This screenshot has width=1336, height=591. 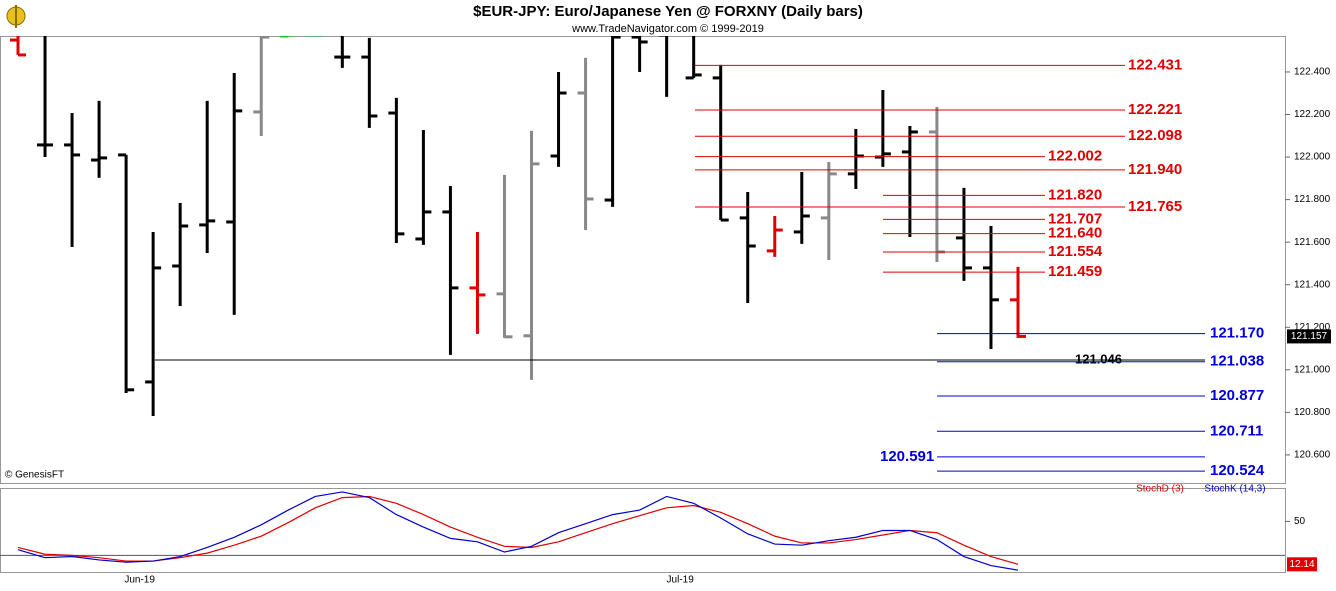 I want to click on y-tick-label: 122.200, so click(x=1312, y=114).